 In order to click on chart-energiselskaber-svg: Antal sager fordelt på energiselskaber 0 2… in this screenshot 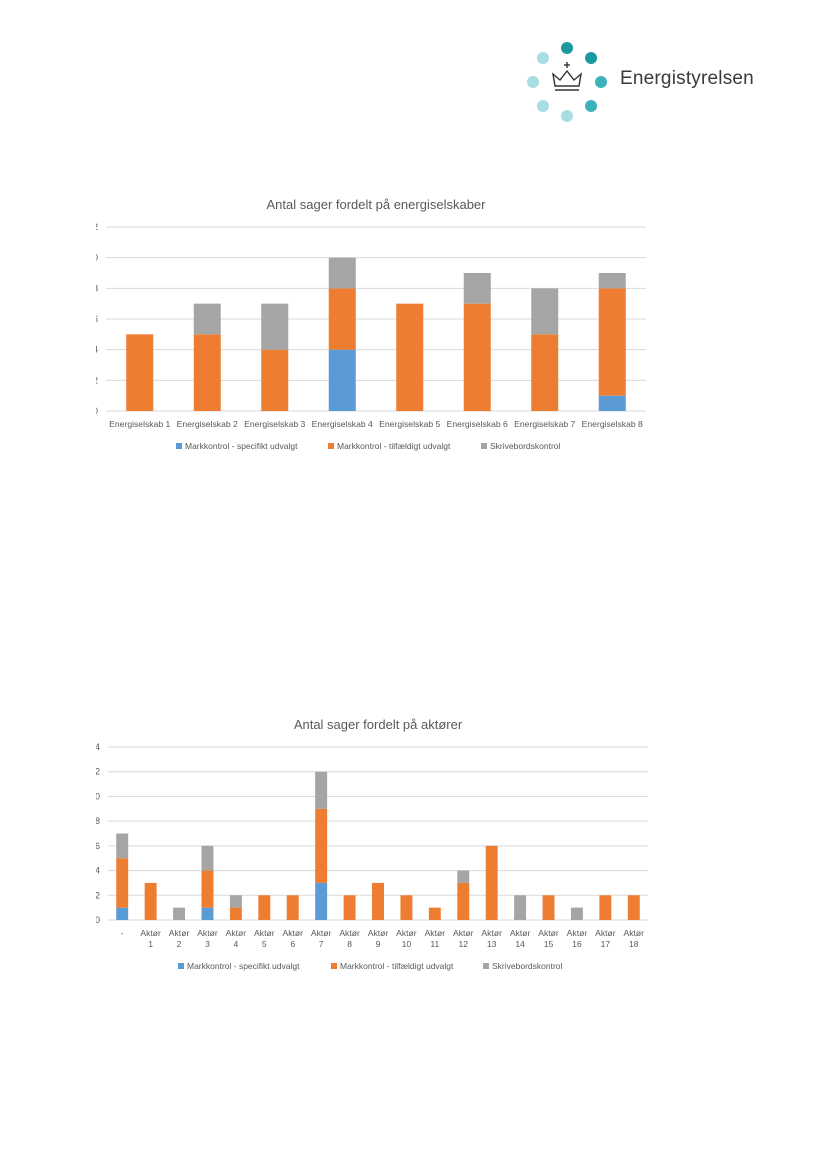, I will do `click(367, 324)`.